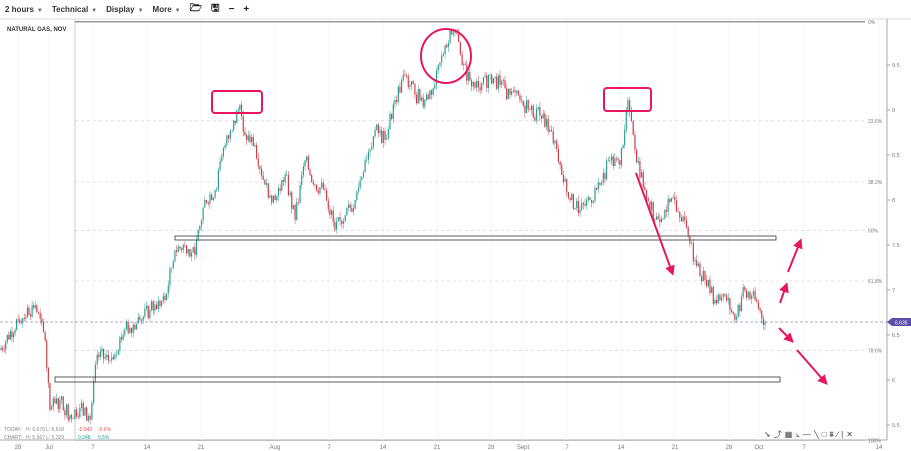  What do you see at coordinates (201, 448) in the screenshot?
I see `x-axis-tick-label: 21` at bounding box center [201, 448].